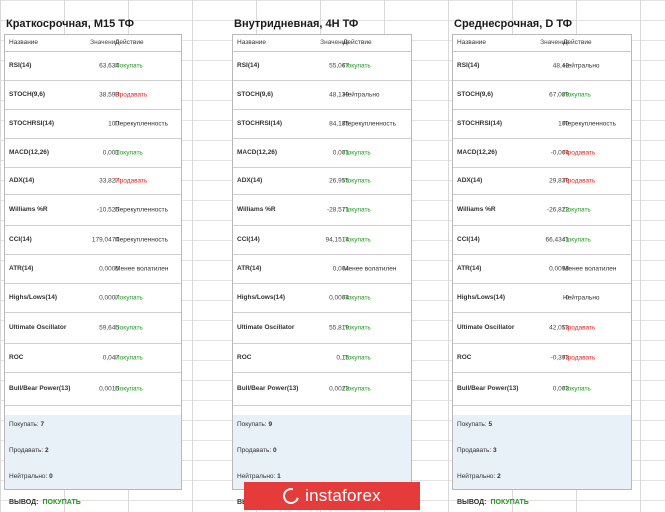  Describe the element at coordinates (296, 24) in the screenshot. I see `panel-title: Внутридневная, 4H ТФ` at that location.